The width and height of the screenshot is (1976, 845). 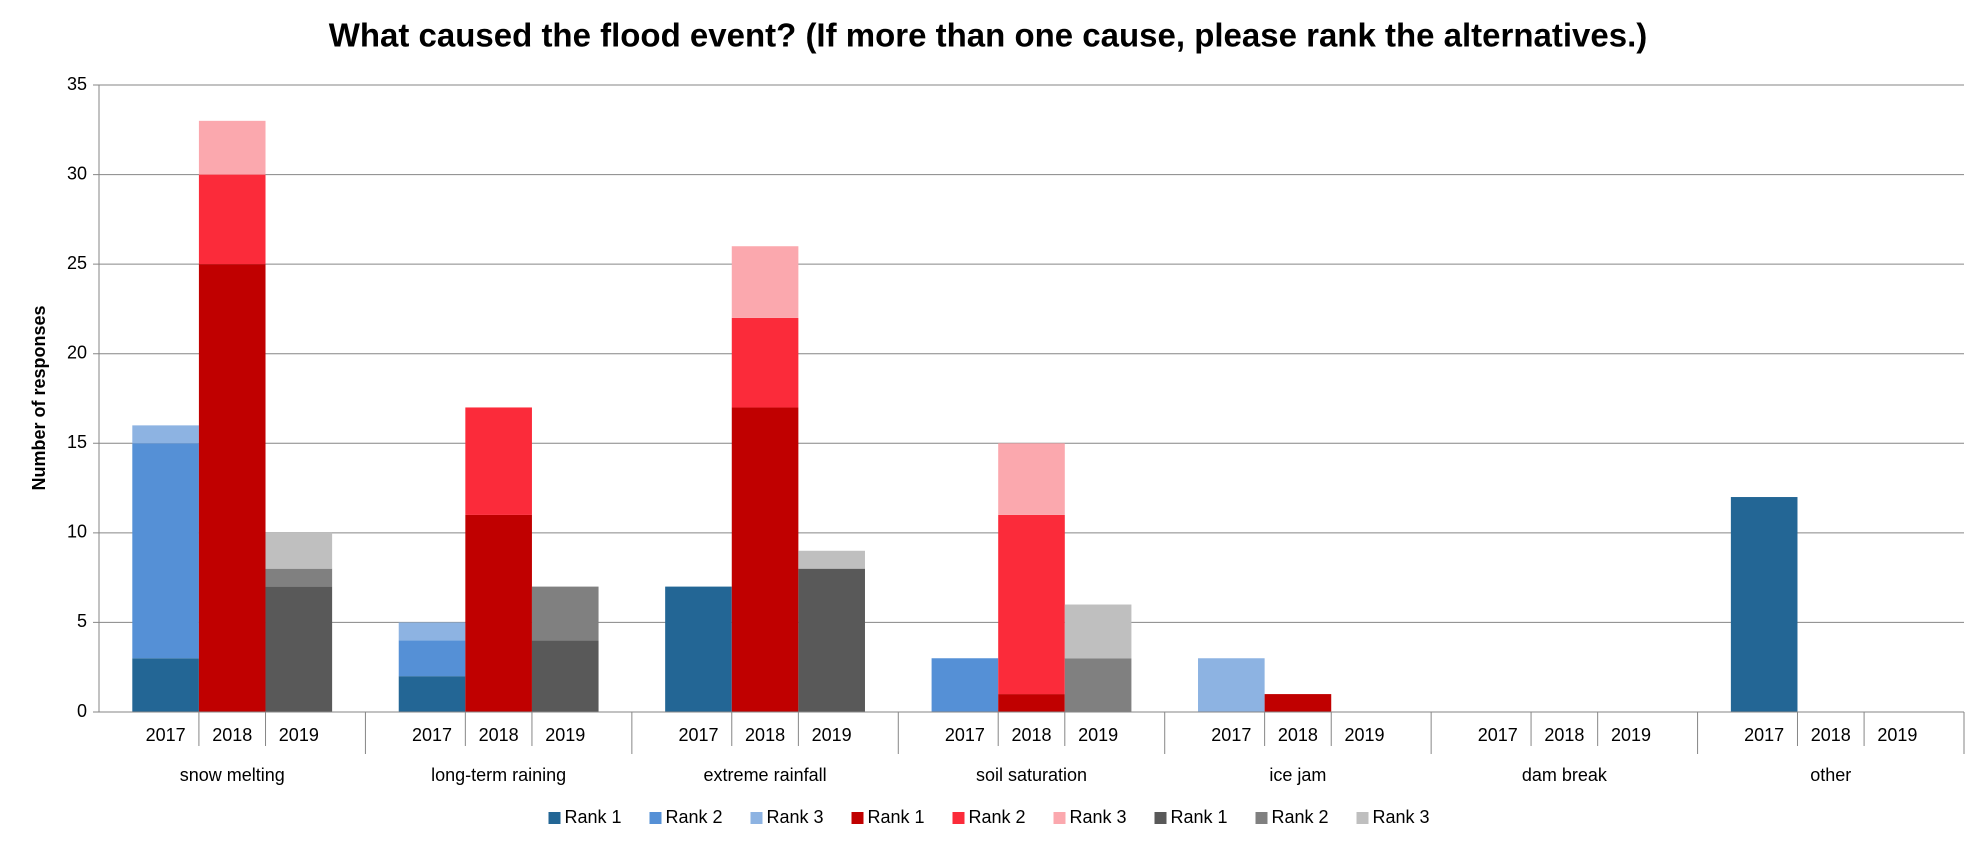 What do you see at coordinates (1565, 775) in the screenshot?
I see `category-label: dam break` at bounding box center [1565, 775].